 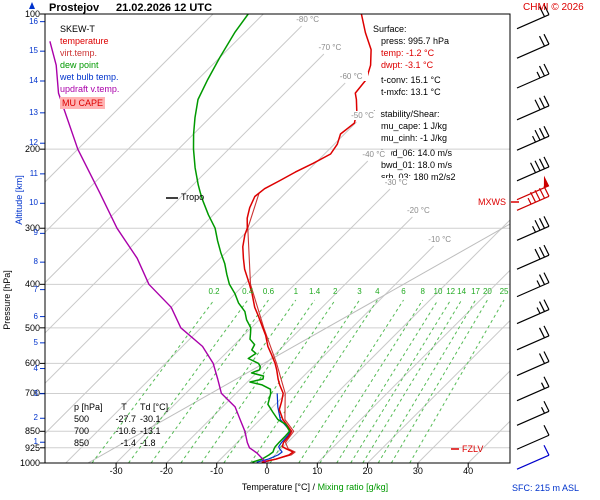 What do you see at coordinates (89, 77) in the screenshot?
I see `legend-item-wet-bulb: wet bulb temp.` at bounding box center [89, 77].